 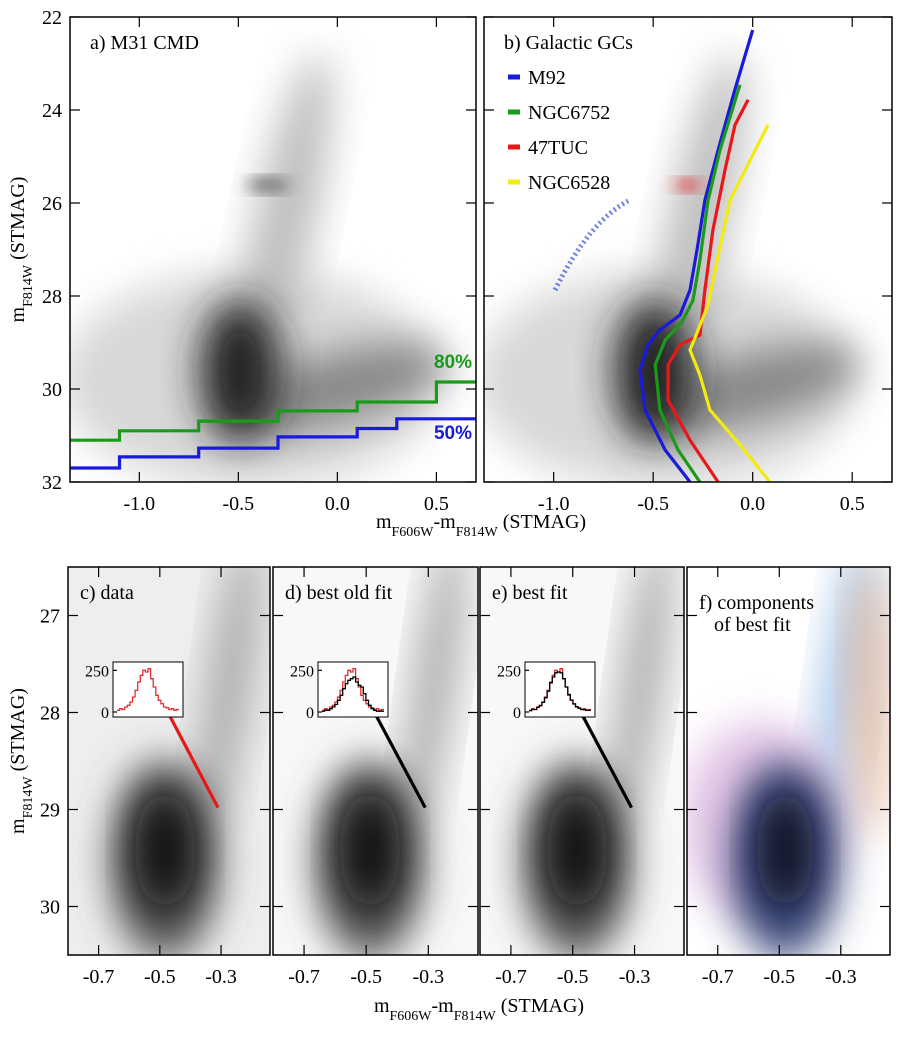 What do you see at coordinates (107, 593) in the screenshot?
I see `panel-title: c) data` at bounding box center [107, 593].